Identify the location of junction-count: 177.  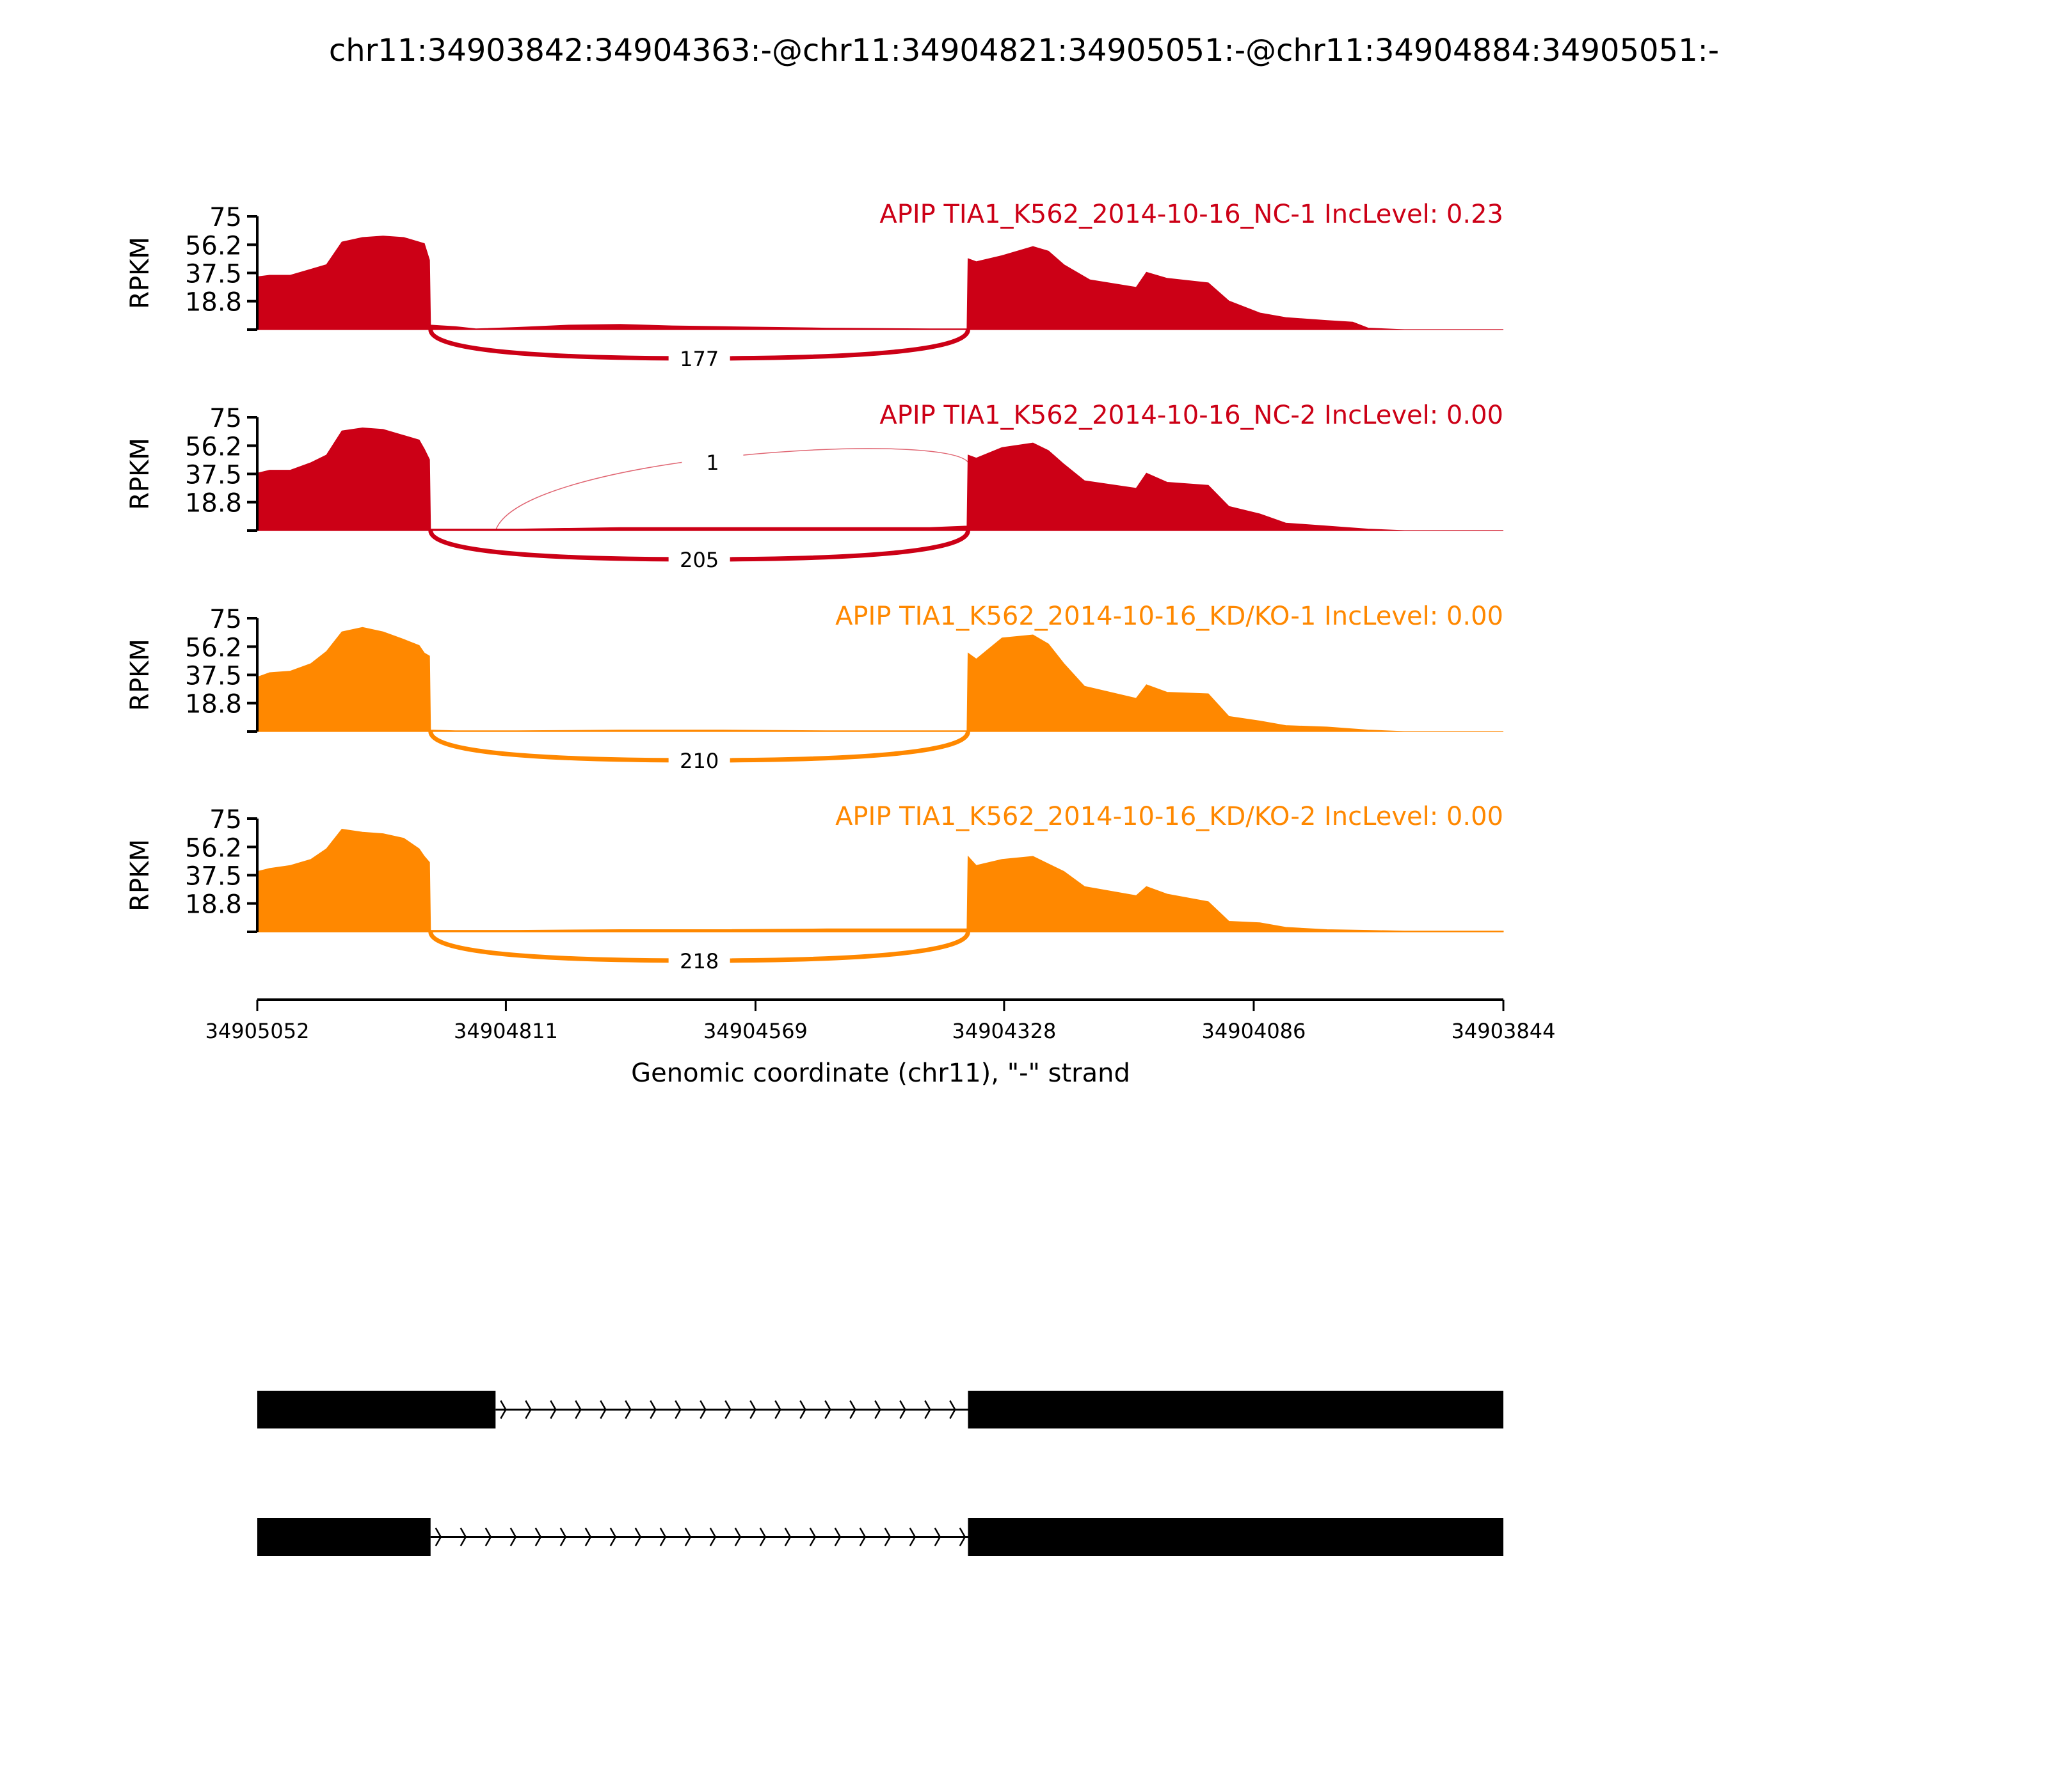
(699, 359).